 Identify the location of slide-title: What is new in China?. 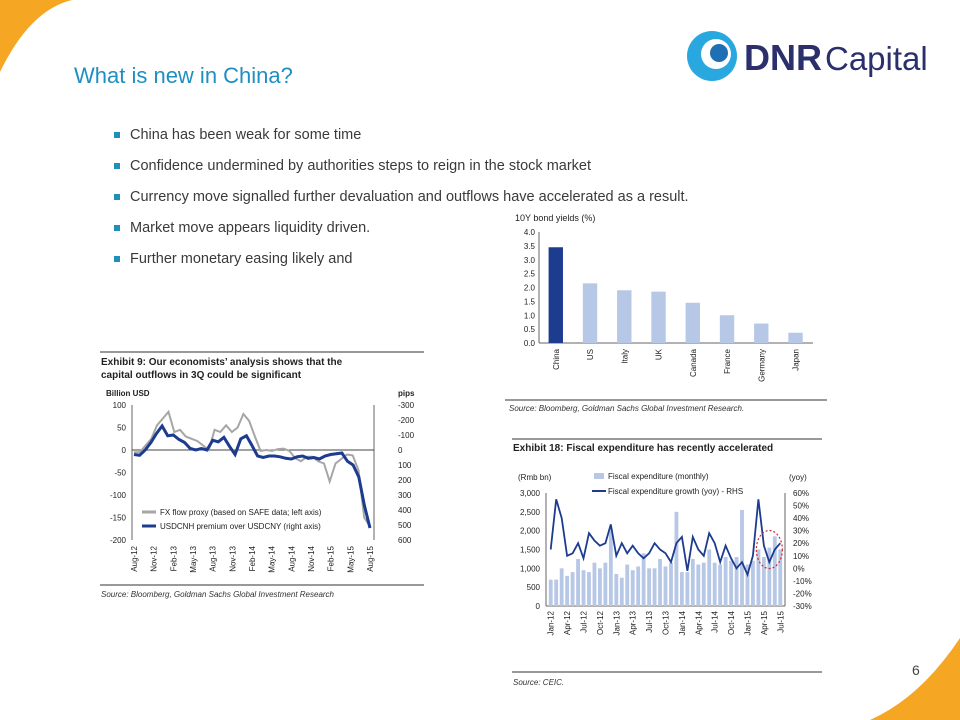
(183, 75).